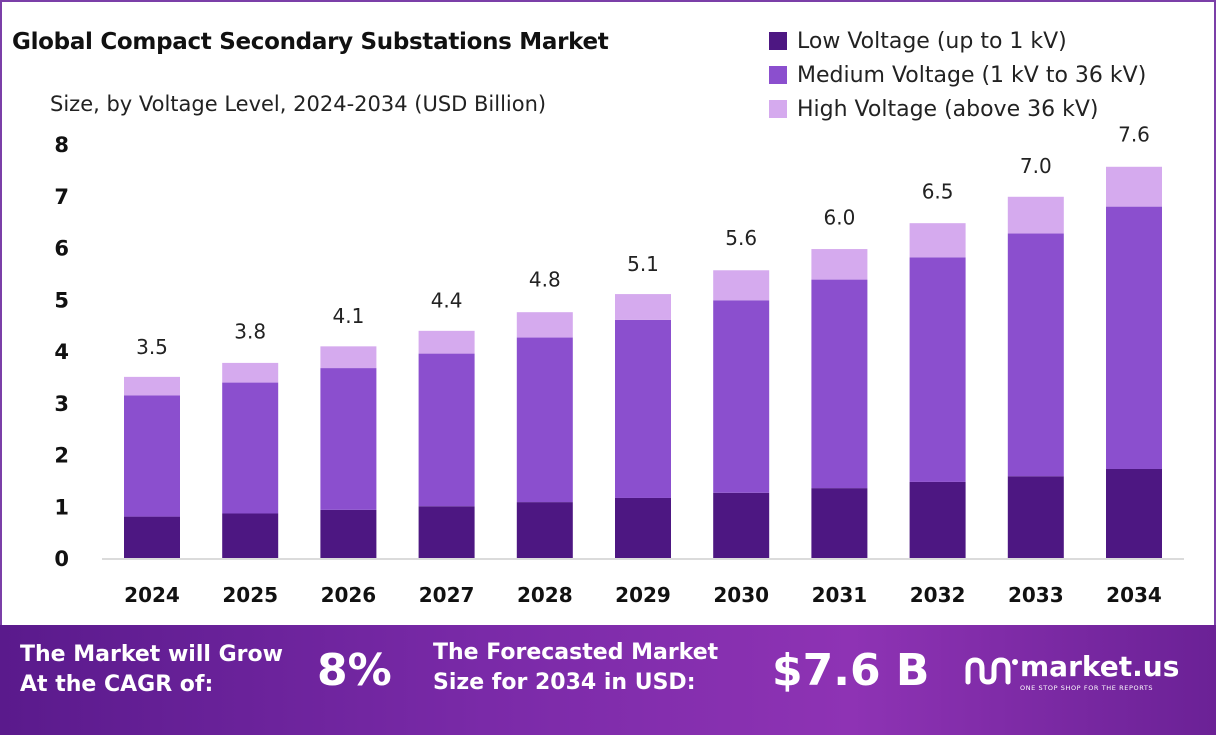 The image size is (1216, 735). I want to click on y-tick-label: 1, so click(61, 507).